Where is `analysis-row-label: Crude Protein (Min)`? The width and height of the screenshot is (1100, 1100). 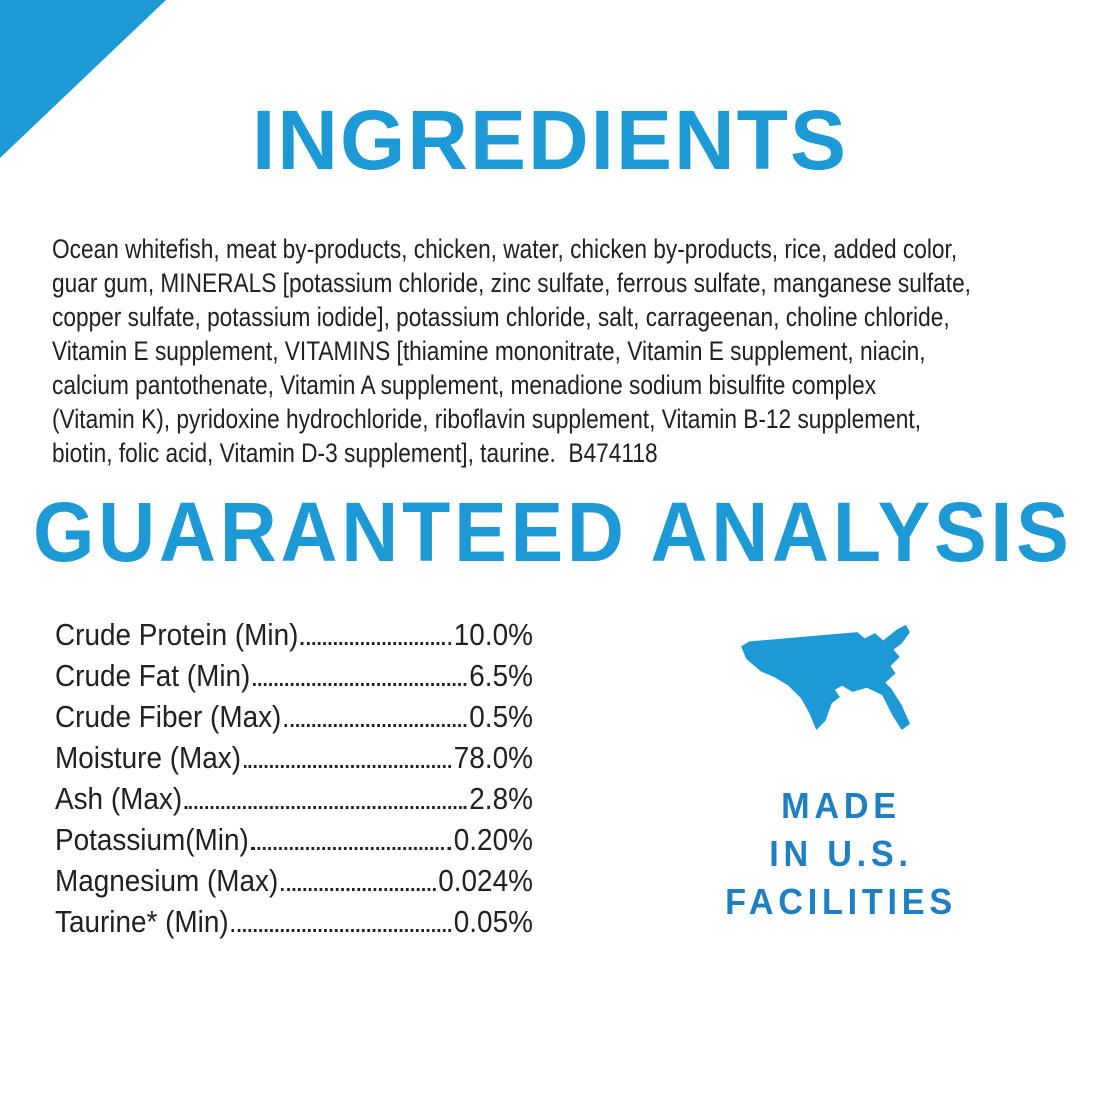 analysis-row-label: Crude Protein (Min) is located at coordinates (177, 634).